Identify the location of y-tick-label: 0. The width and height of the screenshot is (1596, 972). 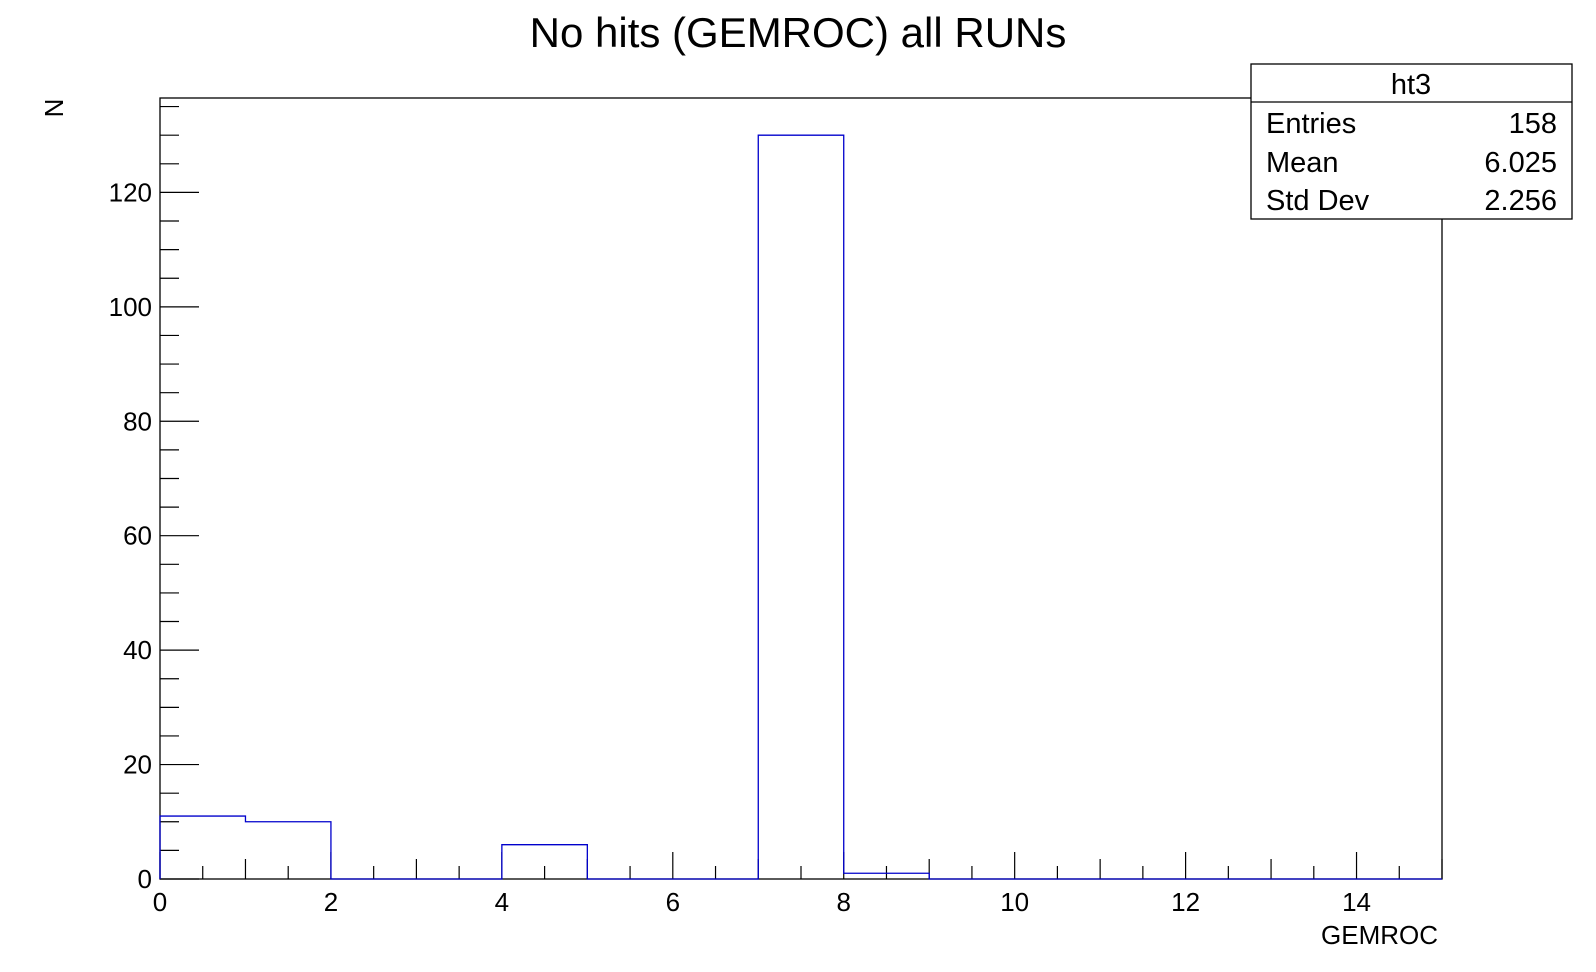
(145, 879).